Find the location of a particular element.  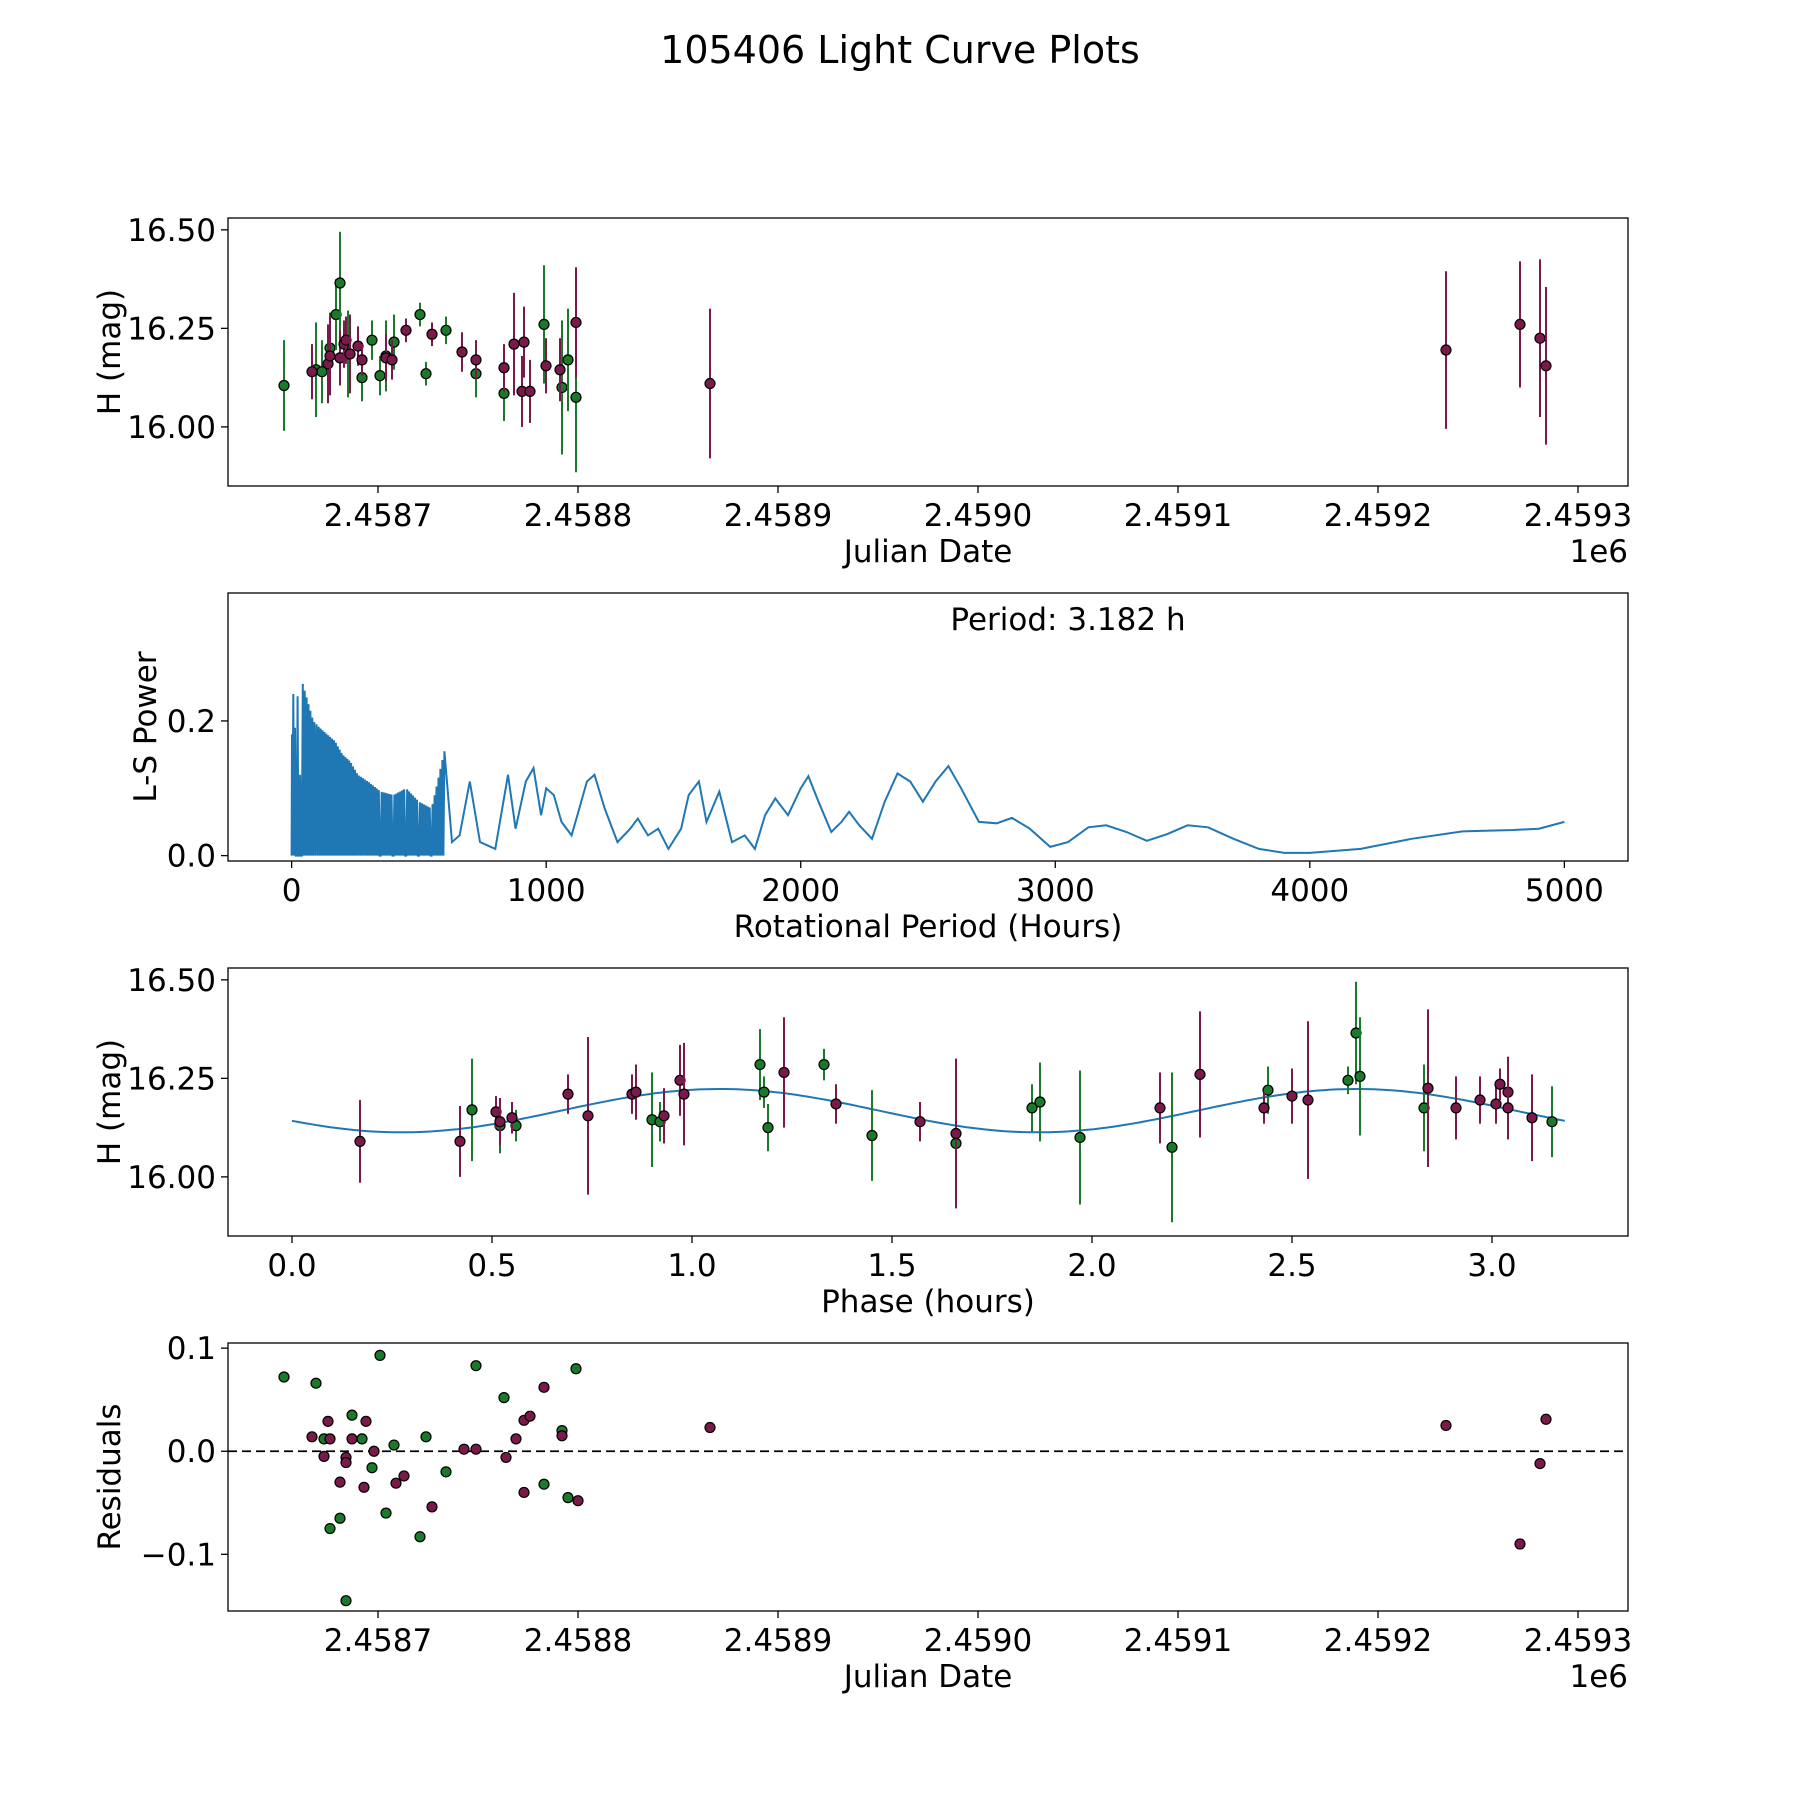

periodogram-line is located at coordinates (927, 770).